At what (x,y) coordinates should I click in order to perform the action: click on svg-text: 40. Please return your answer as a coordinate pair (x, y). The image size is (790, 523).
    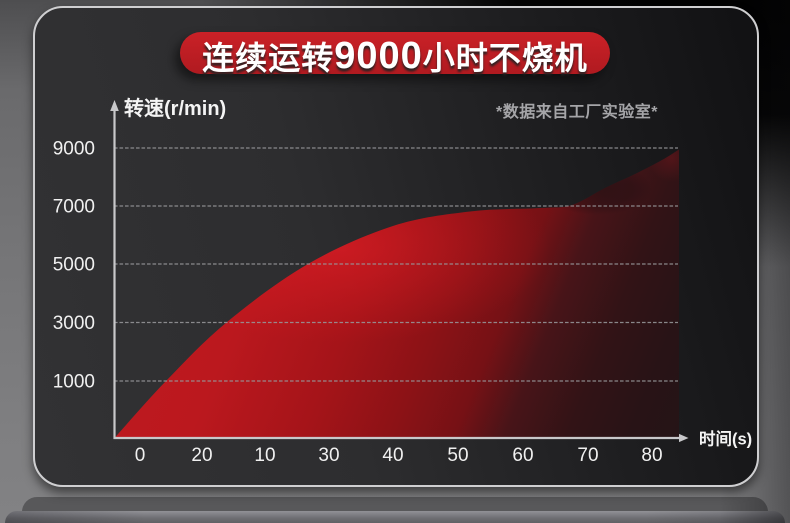
    Looking at the image, I should click on (392, 455).